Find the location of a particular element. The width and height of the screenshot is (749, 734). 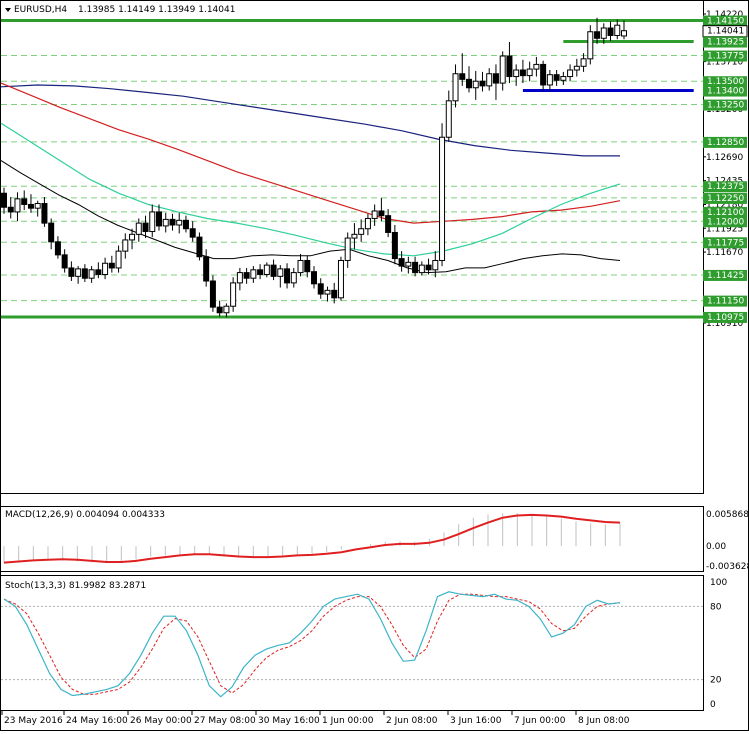

stoch-signal-line is located at coordinates (312, 644).